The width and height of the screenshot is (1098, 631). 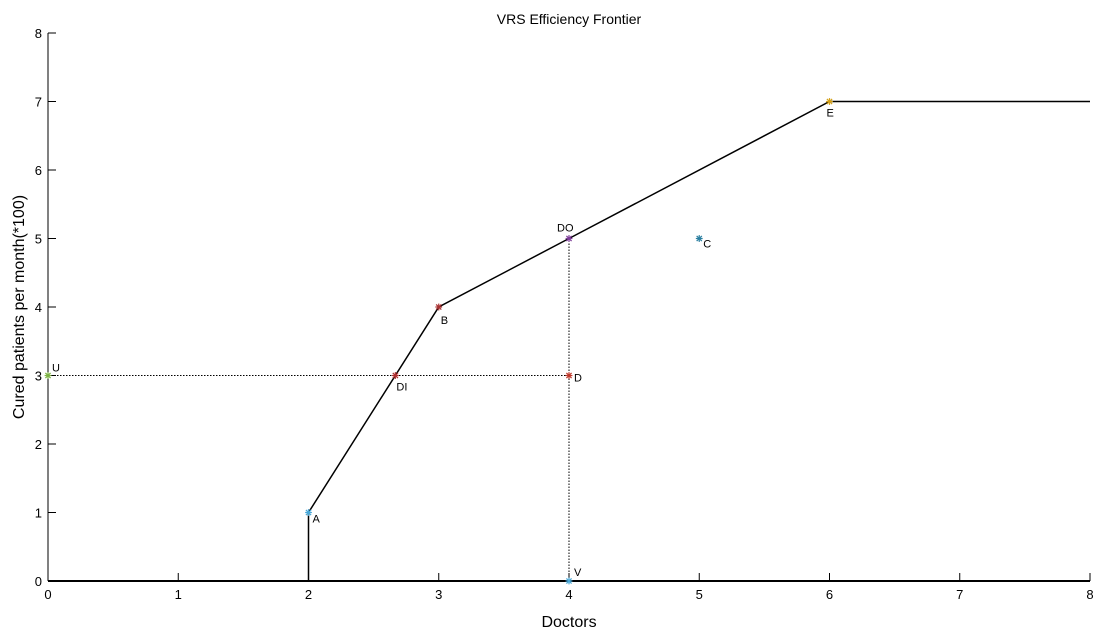 I want to click on point-b: B, so click(x=441, y=315).